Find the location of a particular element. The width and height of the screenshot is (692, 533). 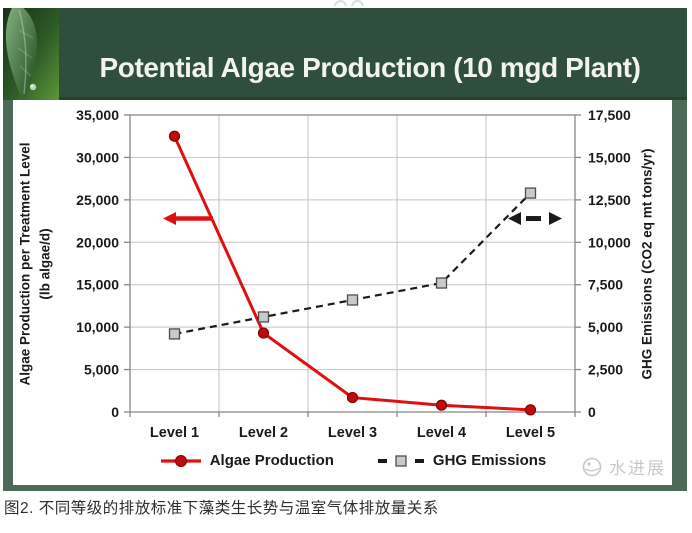

algae-axis-arrow-head is located at coordinates (169, 219).